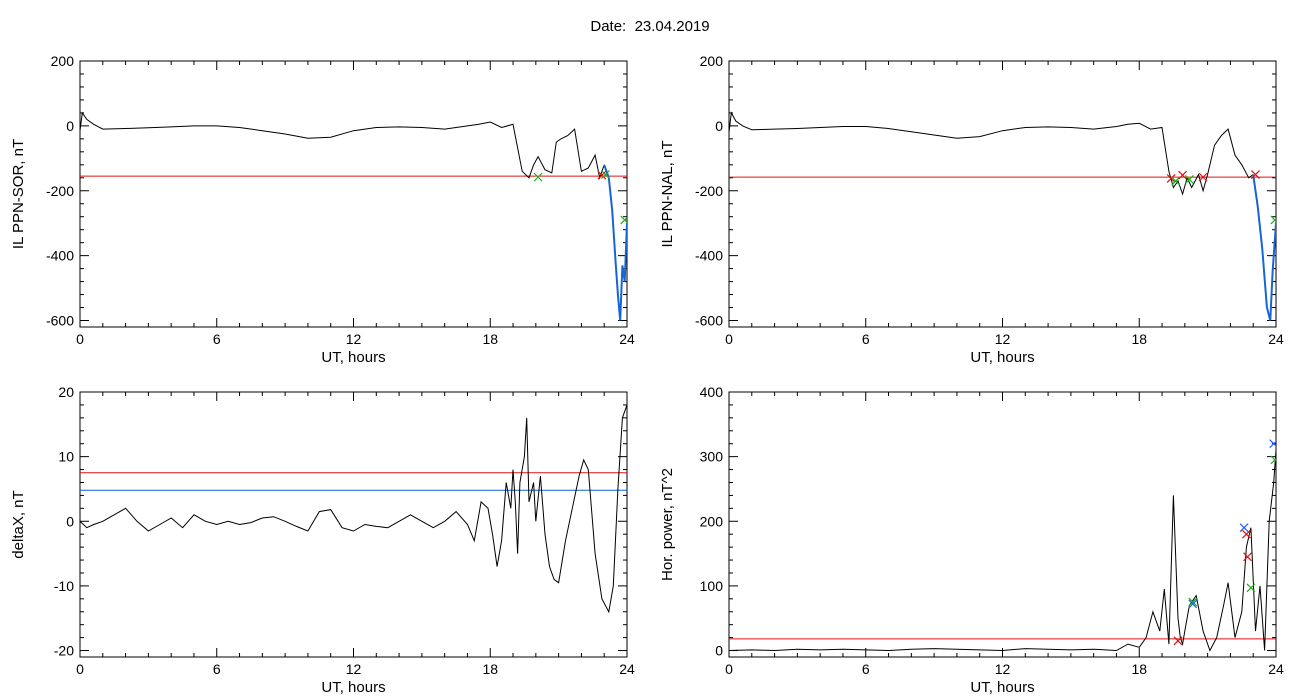 This screenshot has width=1300, height=700. Describe the element at coordinates (18, 194) in the screenshot. I see `y-axis-label: IL PPN-SOR, nT` at that location.